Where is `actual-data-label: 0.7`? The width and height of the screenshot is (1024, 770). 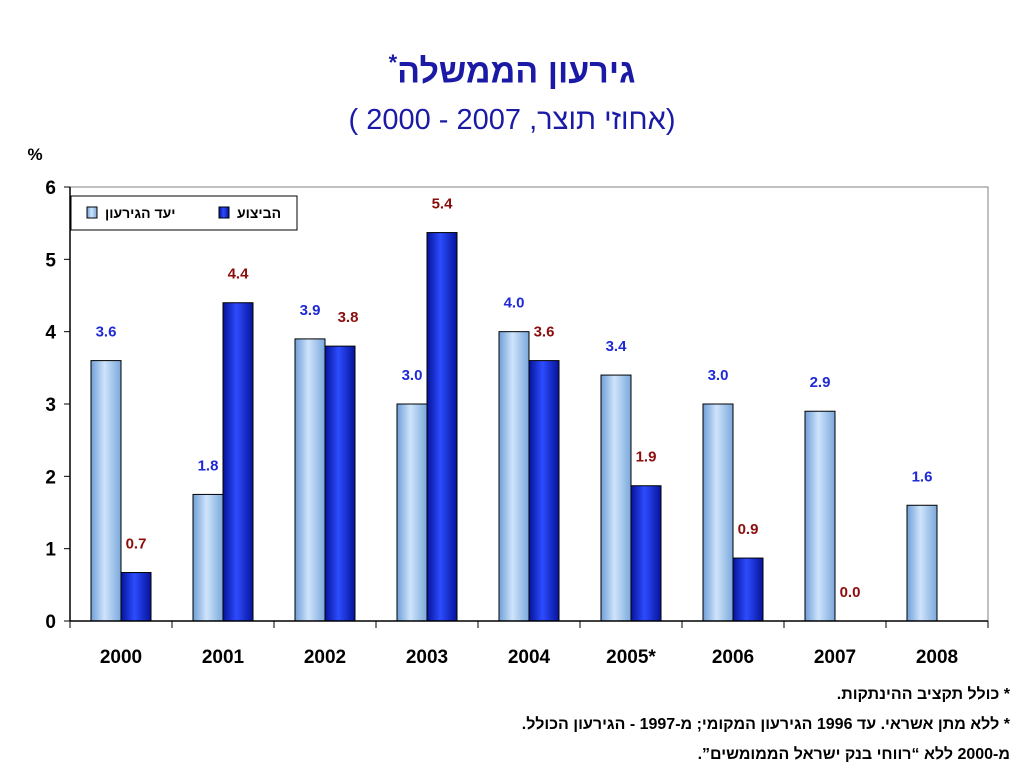 actual-data-label: 0.7 is located at coordinates (136, 544).